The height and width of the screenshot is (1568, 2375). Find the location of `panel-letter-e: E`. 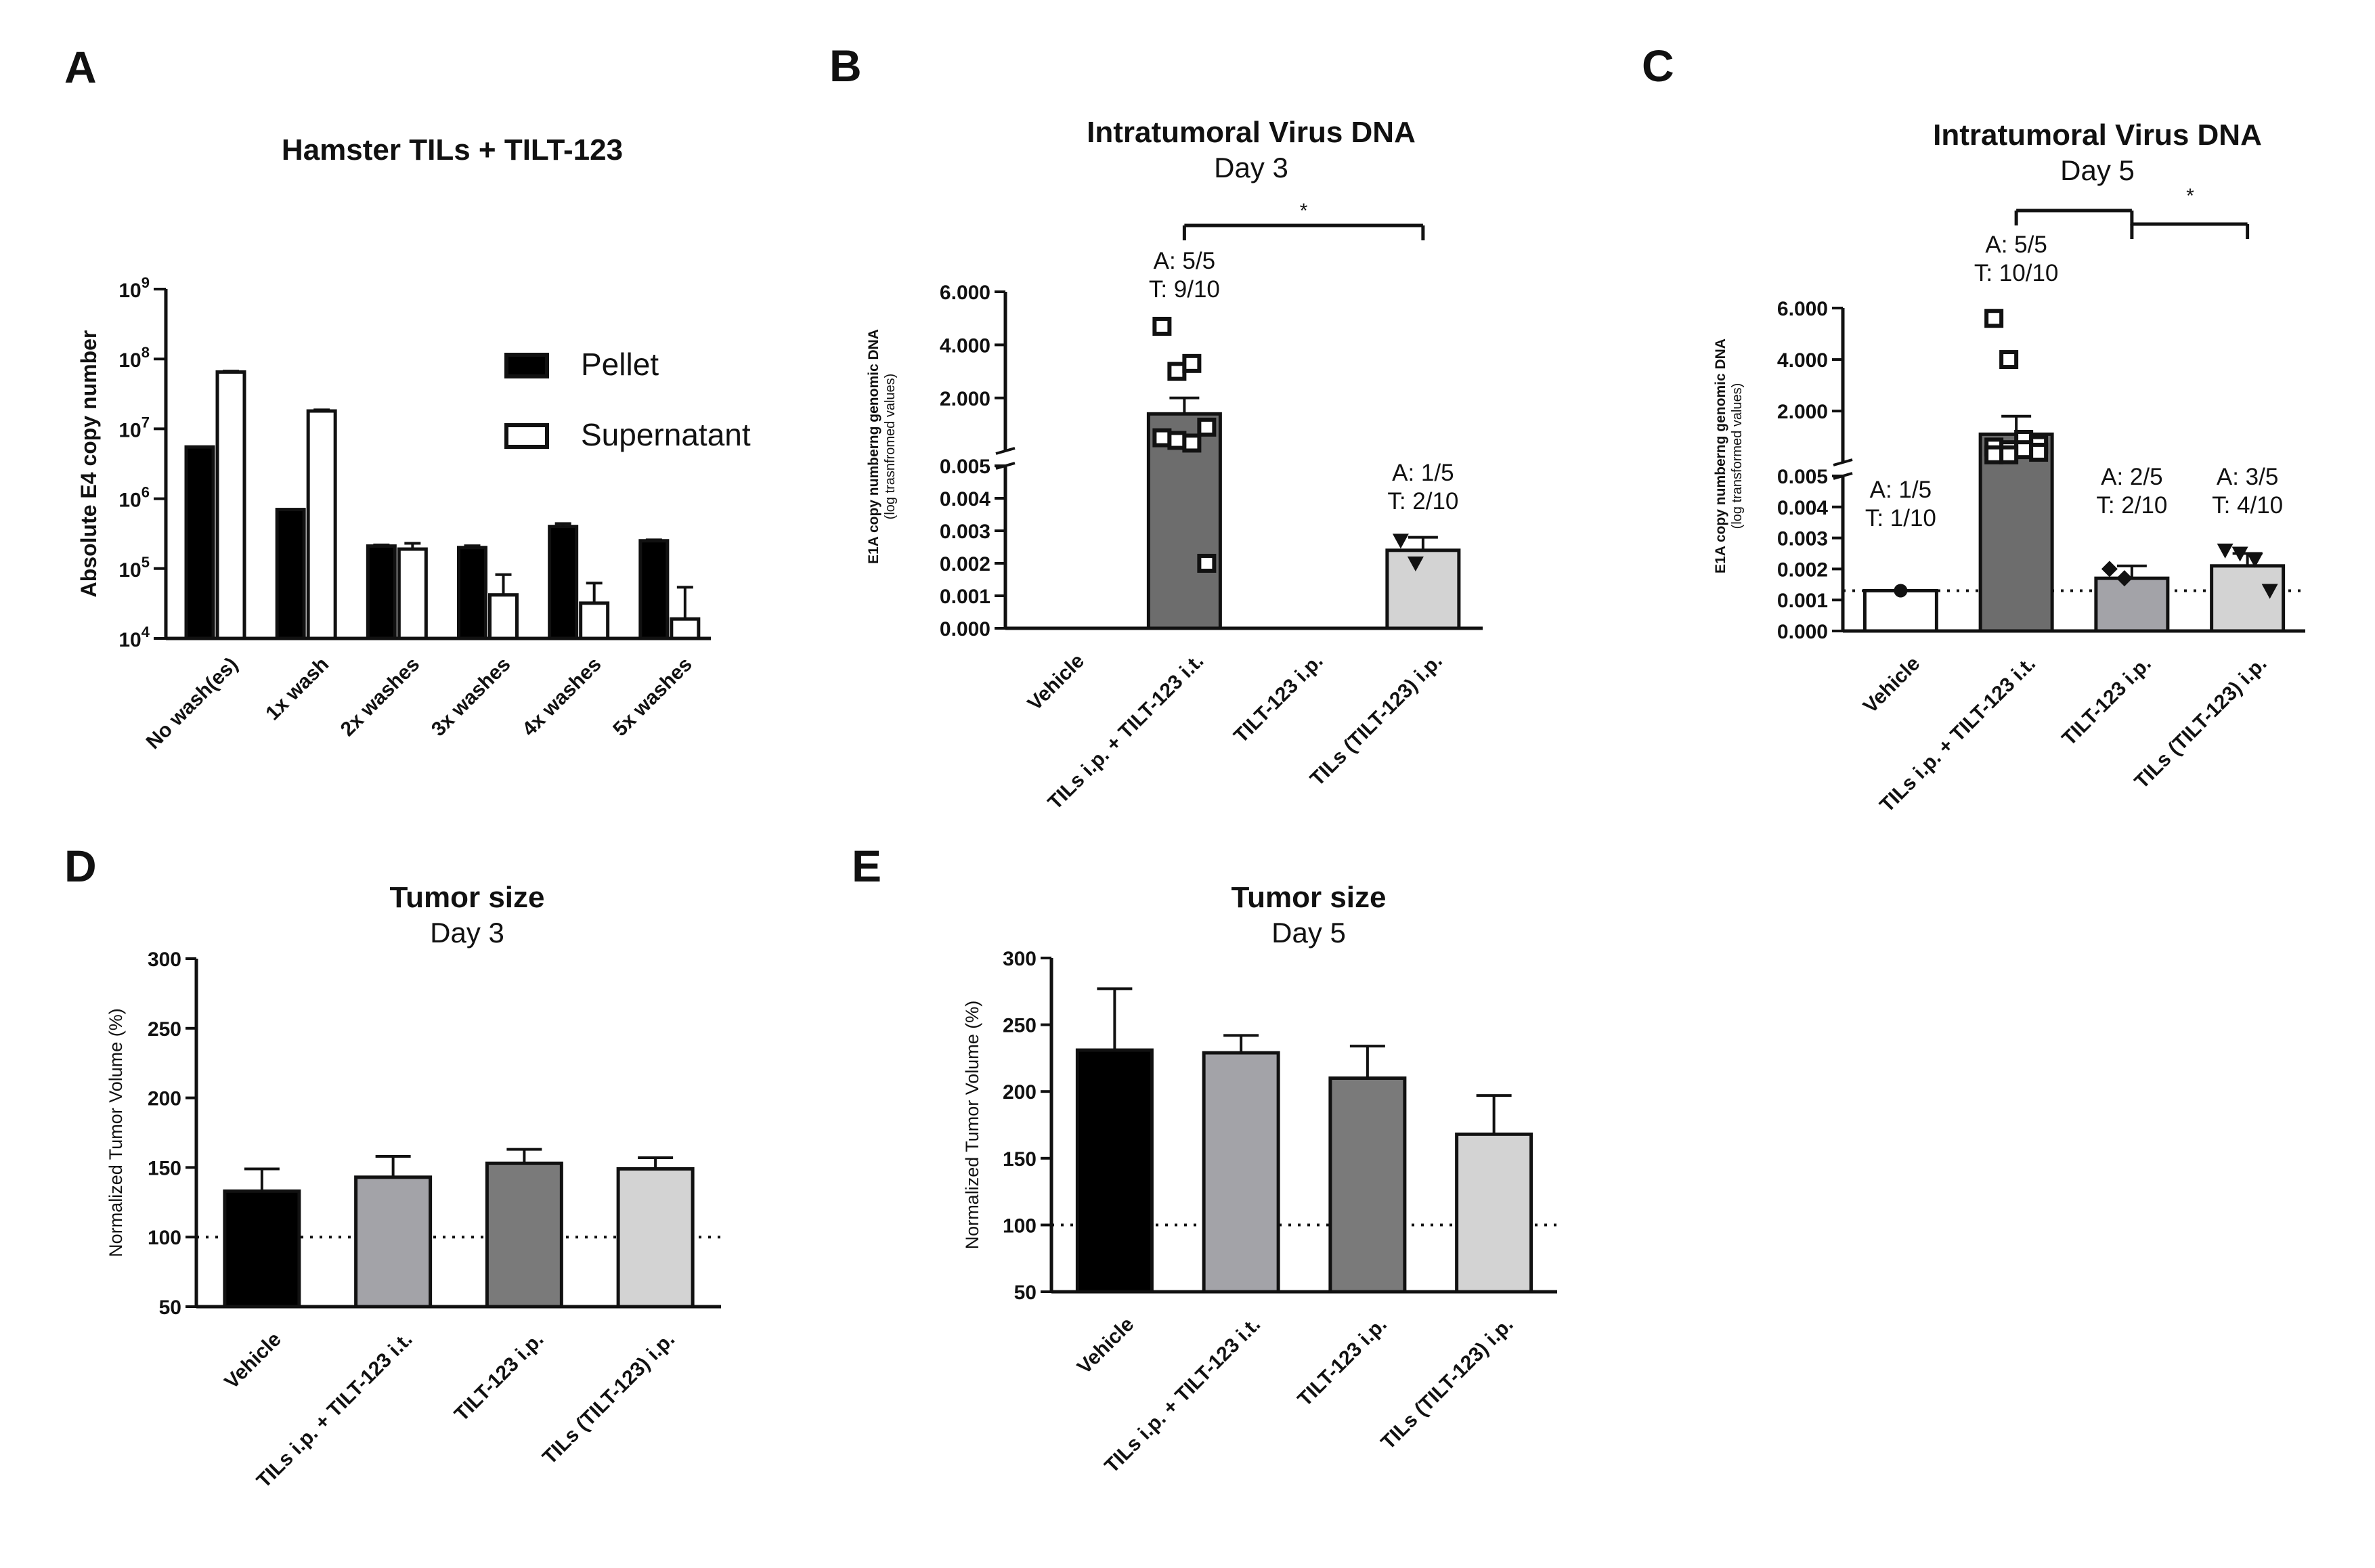

panel-letter-e: E is located at coordinates (866, 866).